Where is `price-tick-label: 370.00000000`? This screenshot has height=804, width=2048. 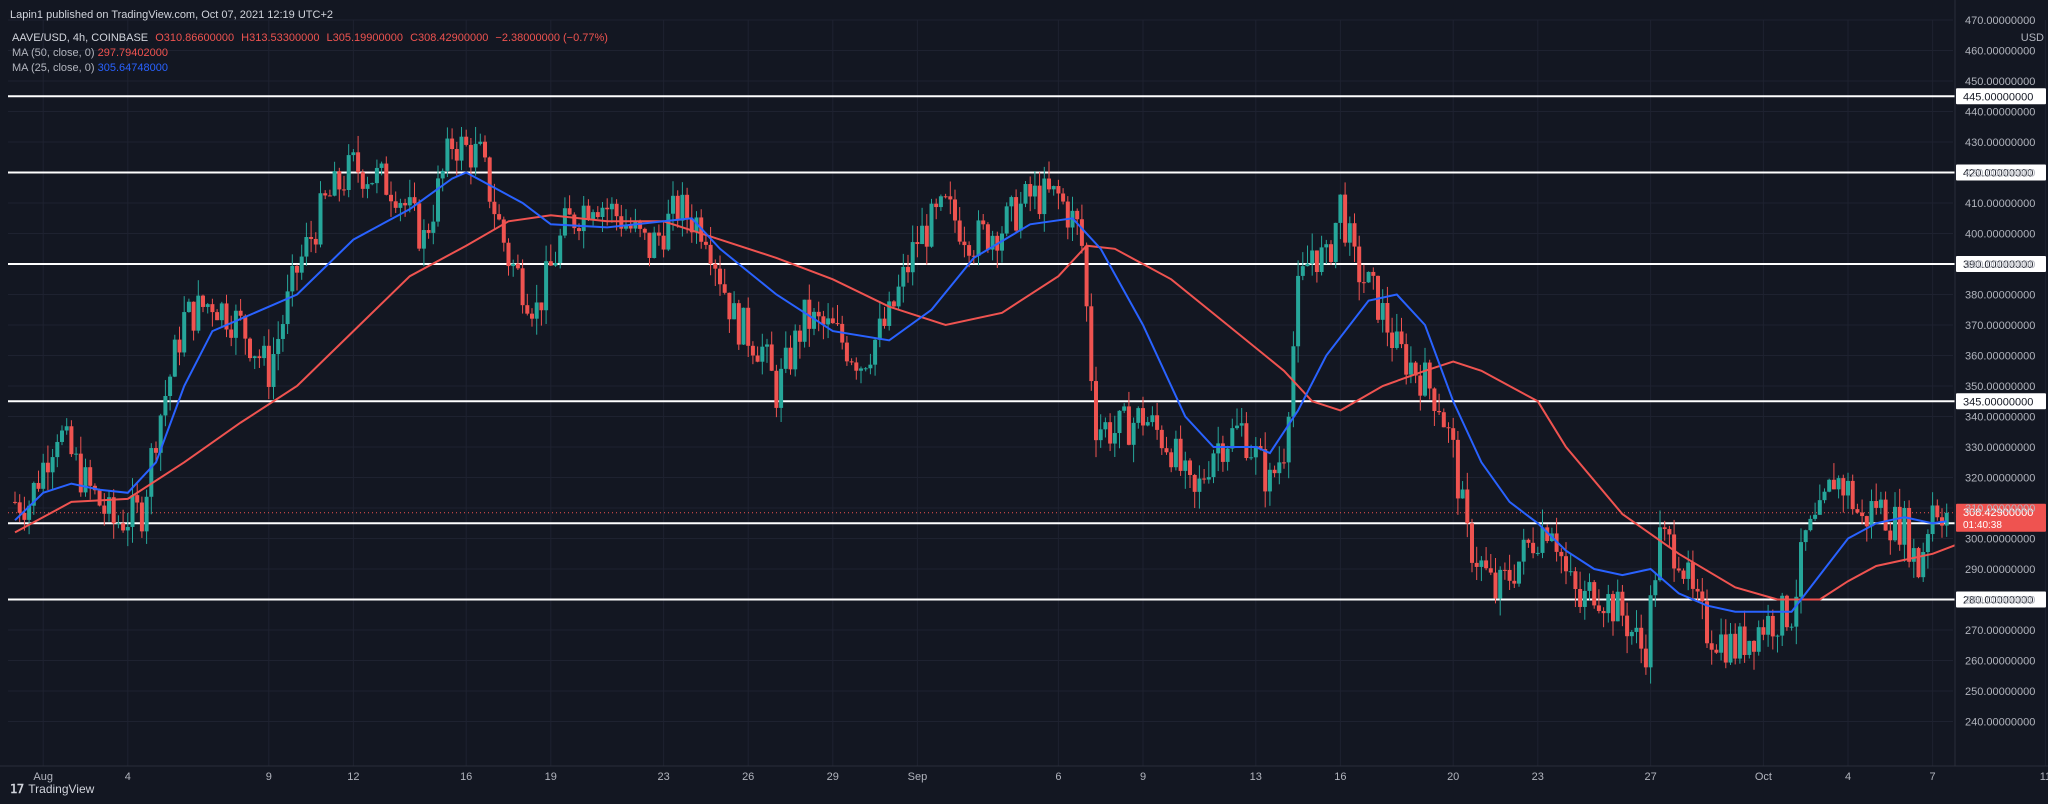 price-tick-label: 370.00000000 is located at coordinates (2000, 326).